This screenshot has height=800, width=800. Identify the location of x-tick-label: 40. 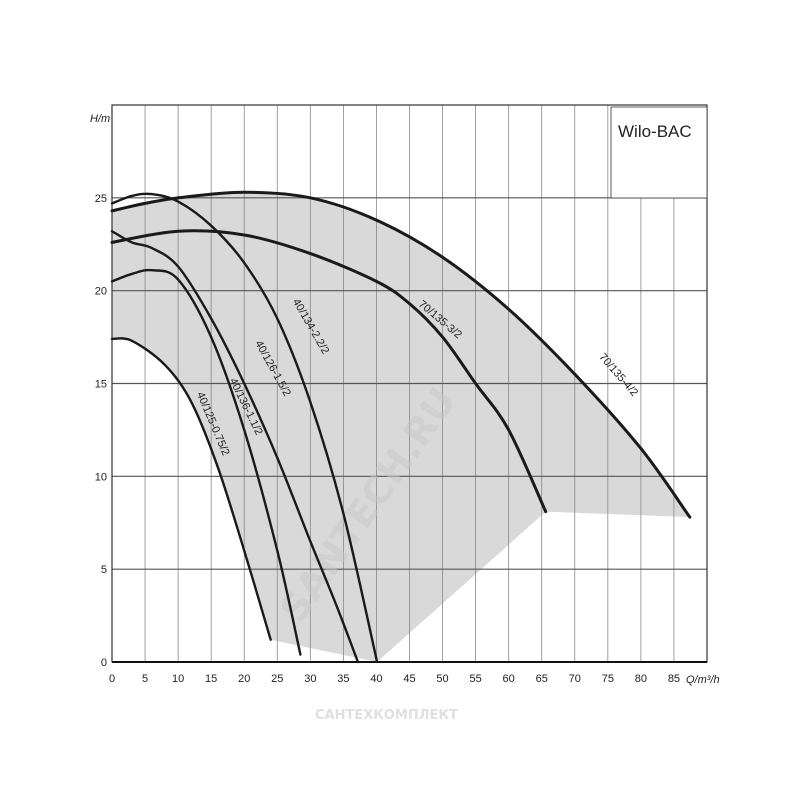
(376, 679).